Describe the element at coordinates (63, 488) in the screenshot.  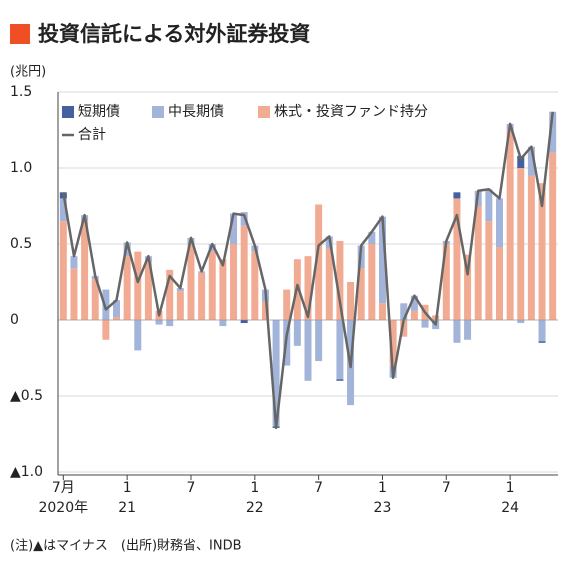
I see `x-tick-label: 7月` at that location.